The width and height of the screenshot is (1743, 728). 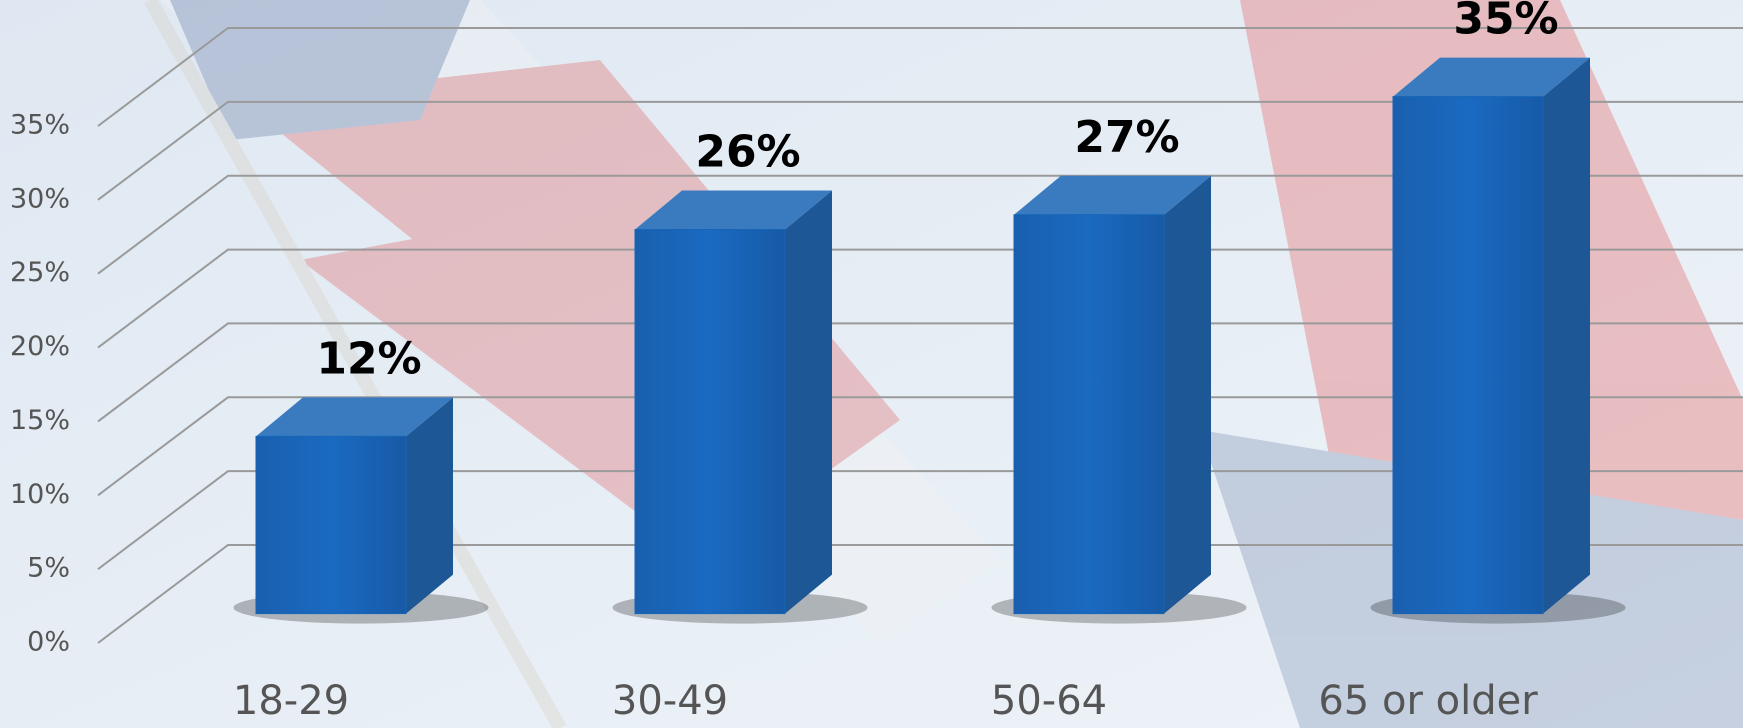 I want to click on y-tick-label: 30%, so click(x=40, y=198).